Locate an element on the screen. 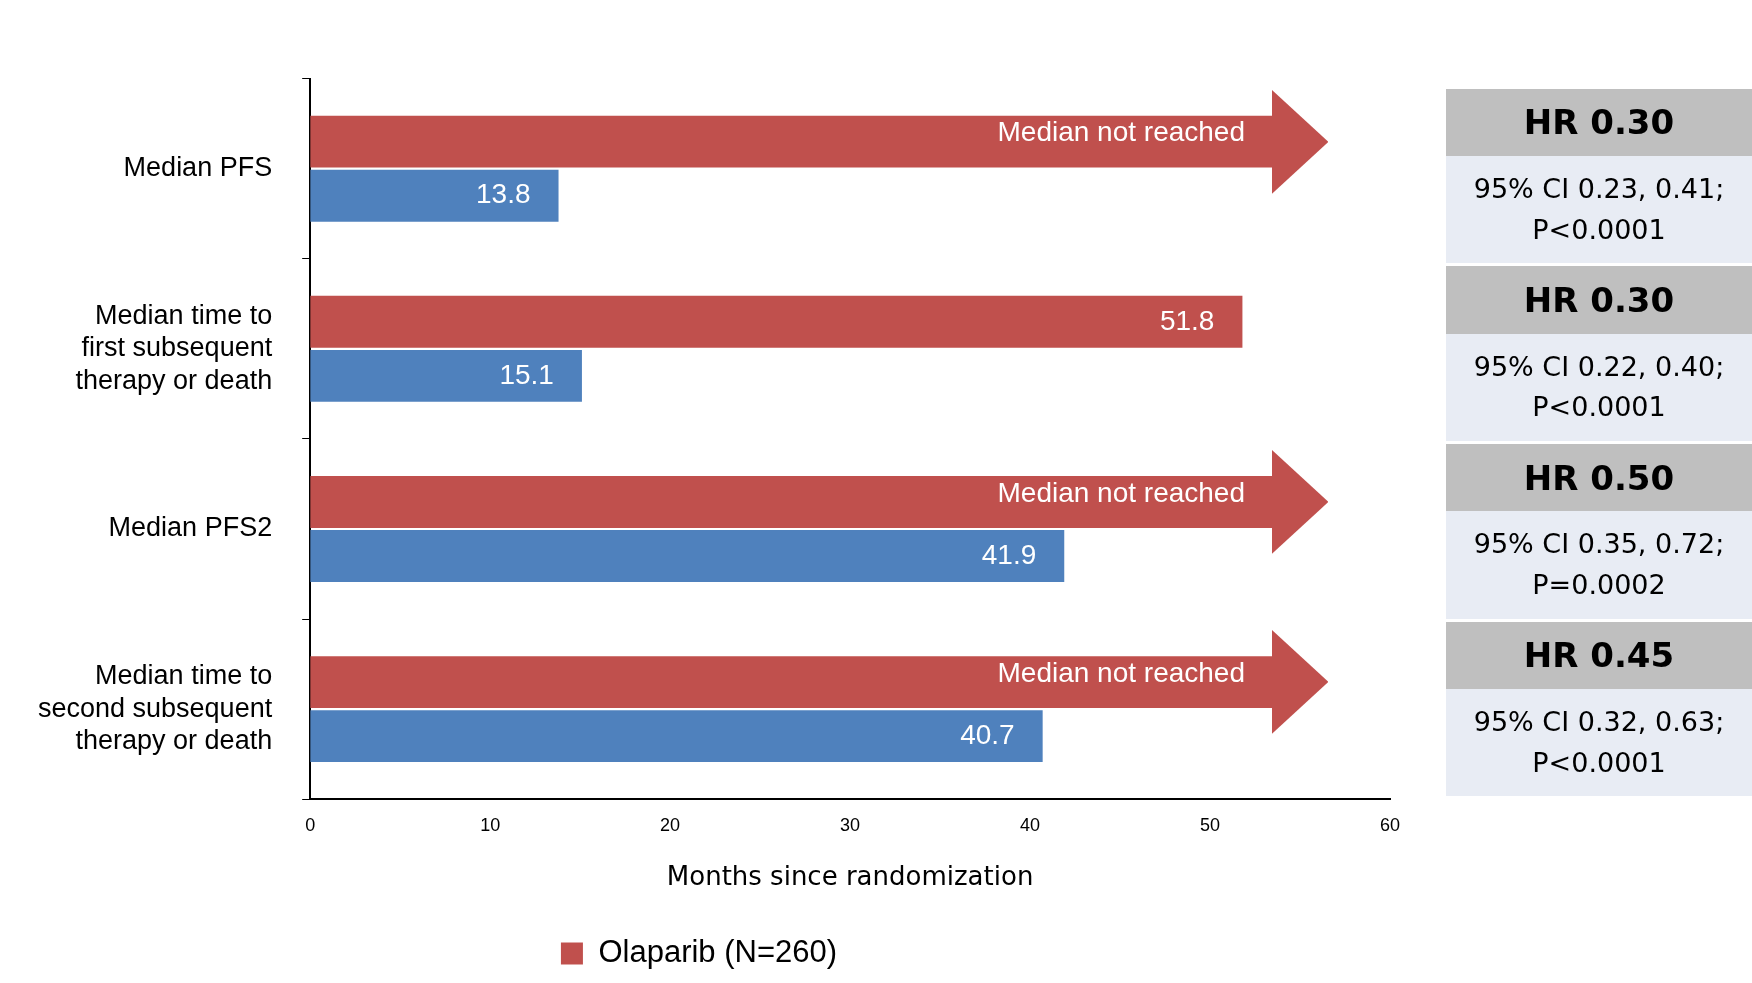 The image size is (1752, 983). legend-label: Olaparib (N=260) is located at coordinates (718, 952).